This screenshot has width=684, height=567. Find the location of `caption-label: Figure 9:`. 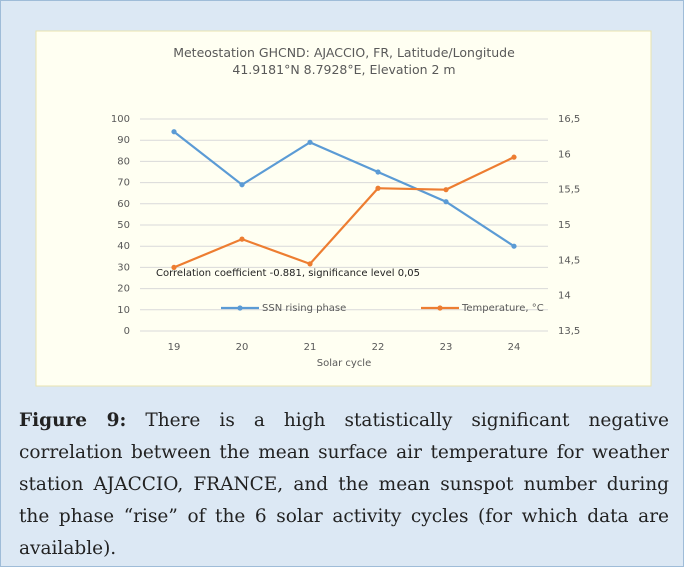

caption-label: Figure 9: is located at coordinates (73, 420).